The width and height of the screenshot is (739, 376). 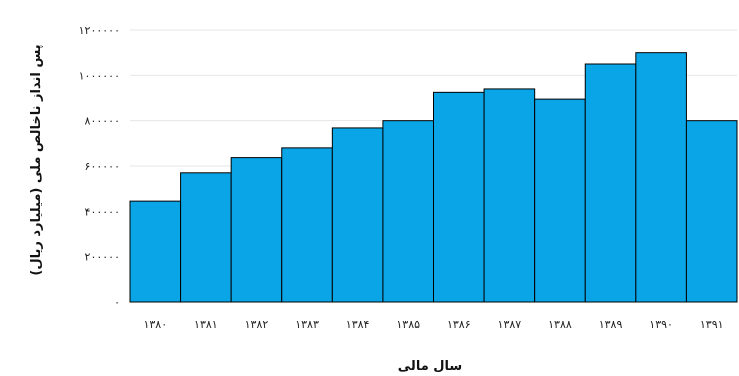 What do you see at coordinates (358, 324) in the screenshot?
I see `x-tick-label: ۱۳۸۴` at bounding box center [358, 324].